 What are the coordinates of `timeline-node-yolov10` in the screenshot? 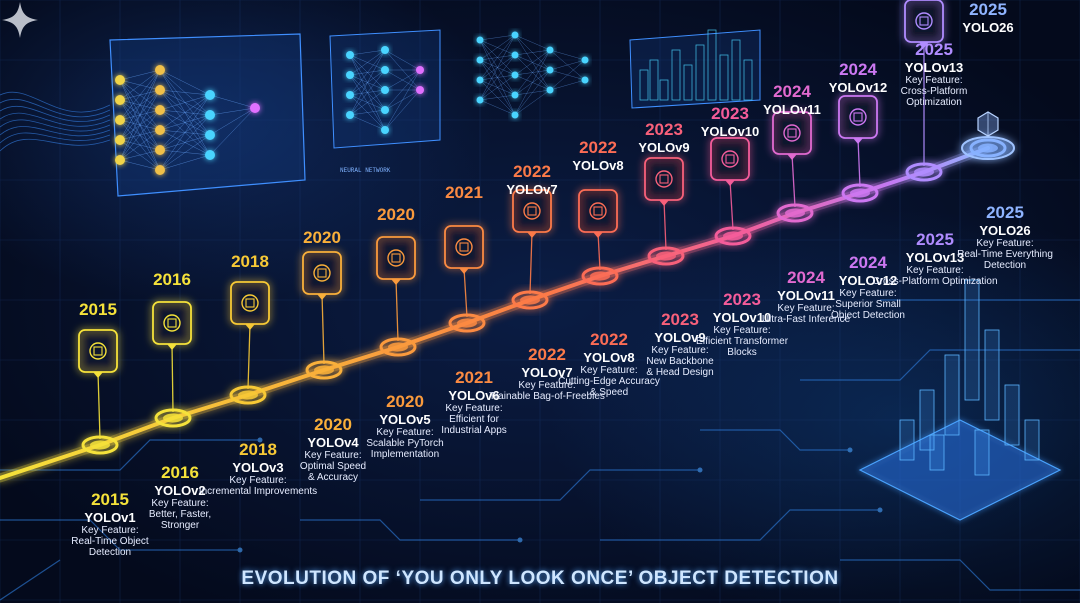 It's located at (731, 191).